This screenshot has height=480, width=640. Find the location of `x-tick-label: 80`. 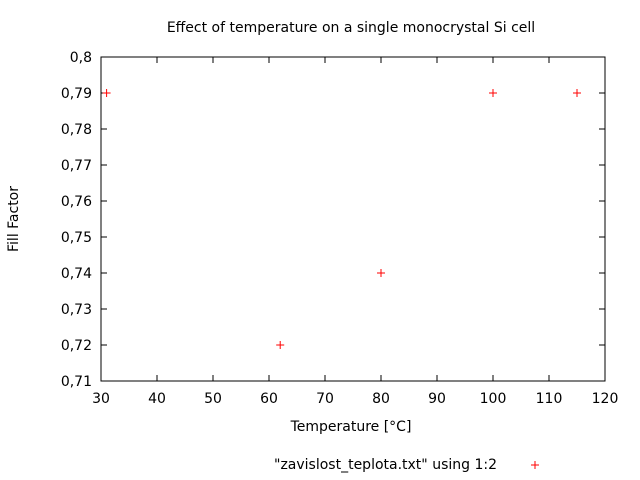

x-tick-label: 80 is located at coordinates (381, 399).